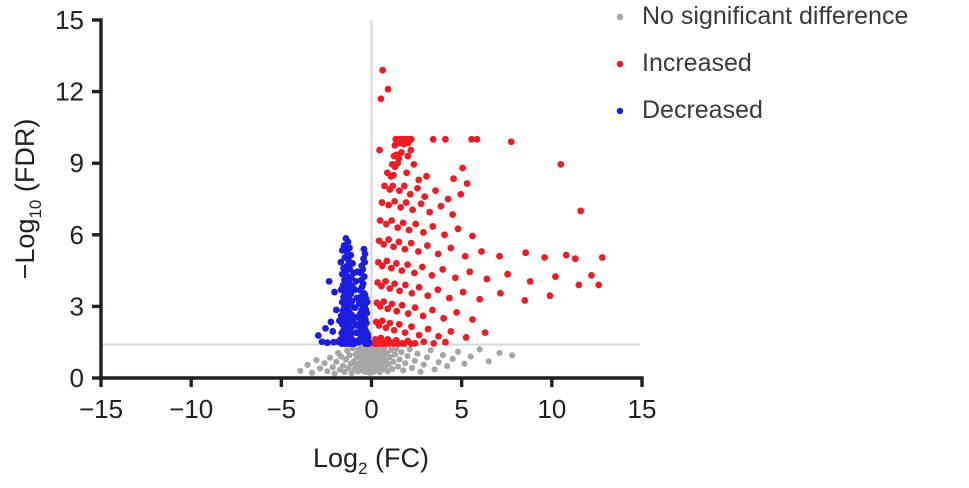 The height and width of the screenshot is (488, 969). What do you see at coordinates (775, 16) in the screenshot?
I see `legend-label-nonsignificant: No significant difference` at bounding box center [775, 16].